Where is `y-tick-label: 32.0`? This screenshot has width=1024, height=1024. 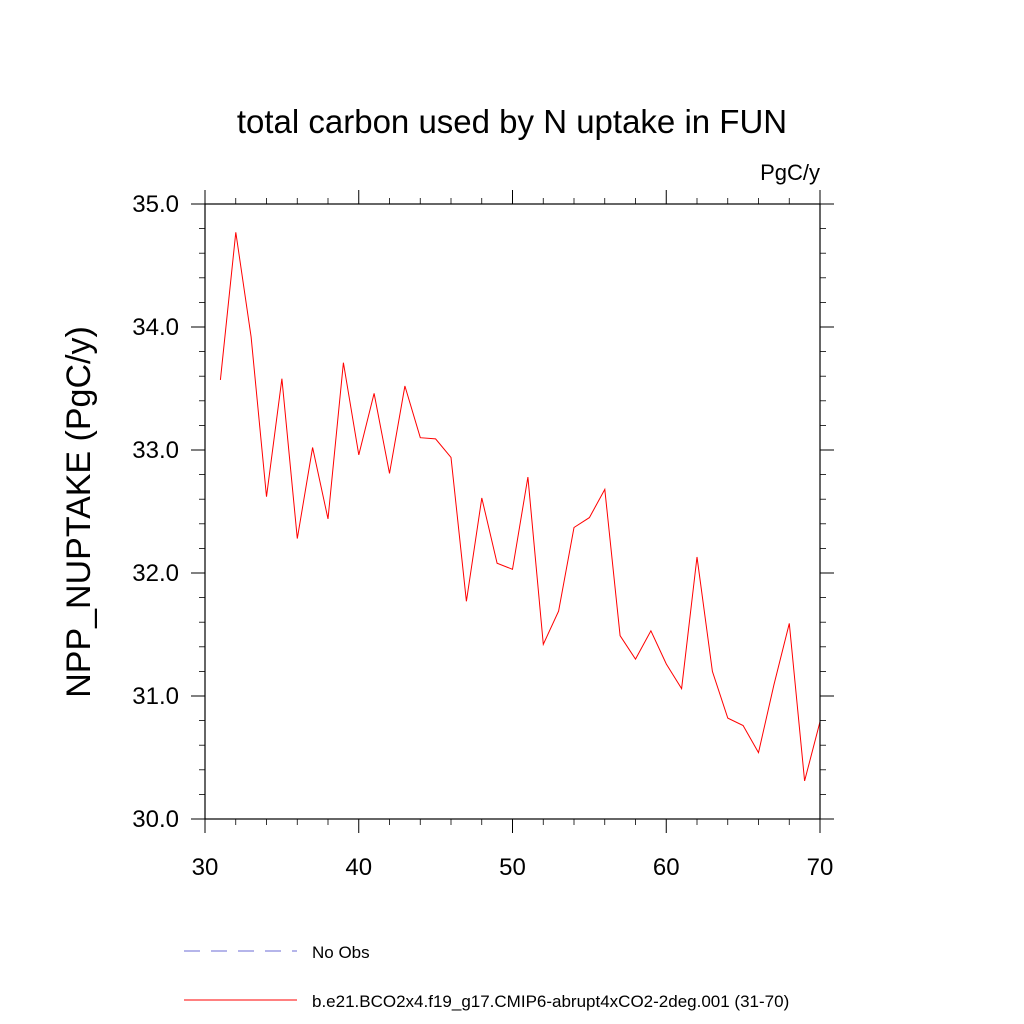 y-tick-label: 32.0 is located at coordinates (155, 573).